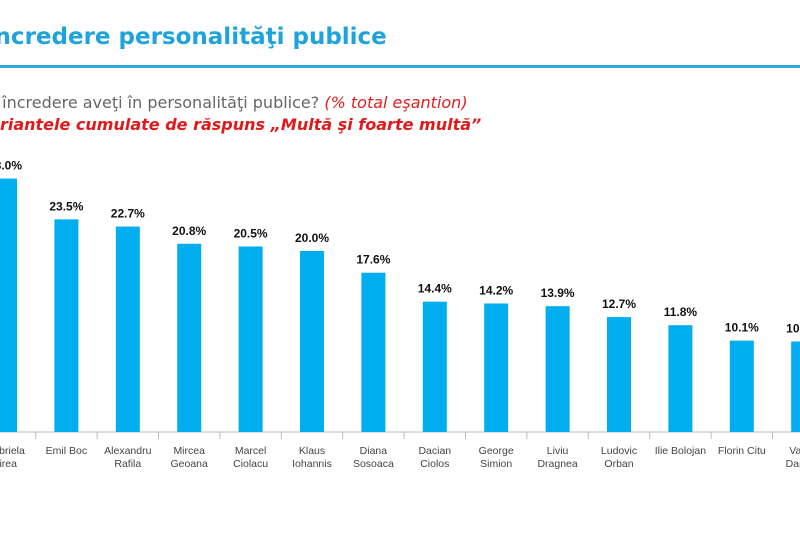 The height and width of the screenshot is (534, 800). What do you see at coordinates (793, 464) in the screenshot?
I see `category-label: Dancila` at bounding box center [793, 464].